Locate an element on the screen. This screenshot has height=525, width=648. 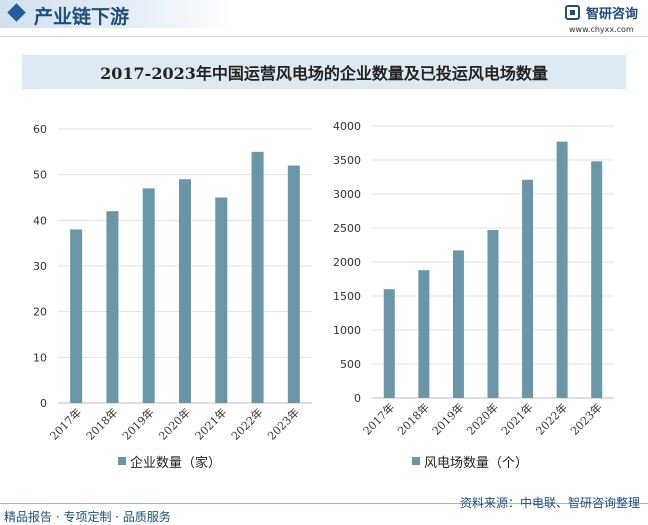
y-tick-label: 60 is located at coordinates (40, 129).